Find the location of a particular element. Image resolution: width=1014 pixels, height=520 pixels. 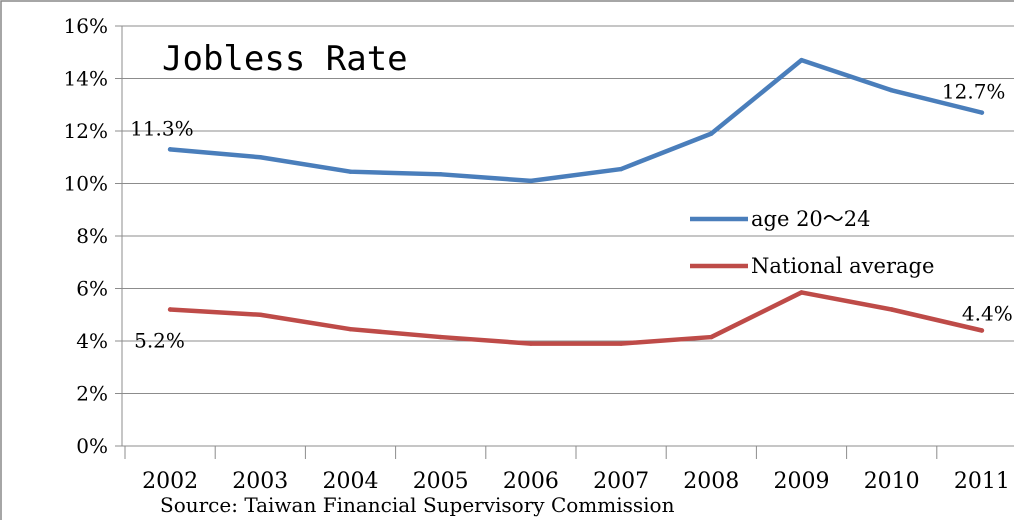

y-tick-label: 8% is located at coordinates (92, 236).